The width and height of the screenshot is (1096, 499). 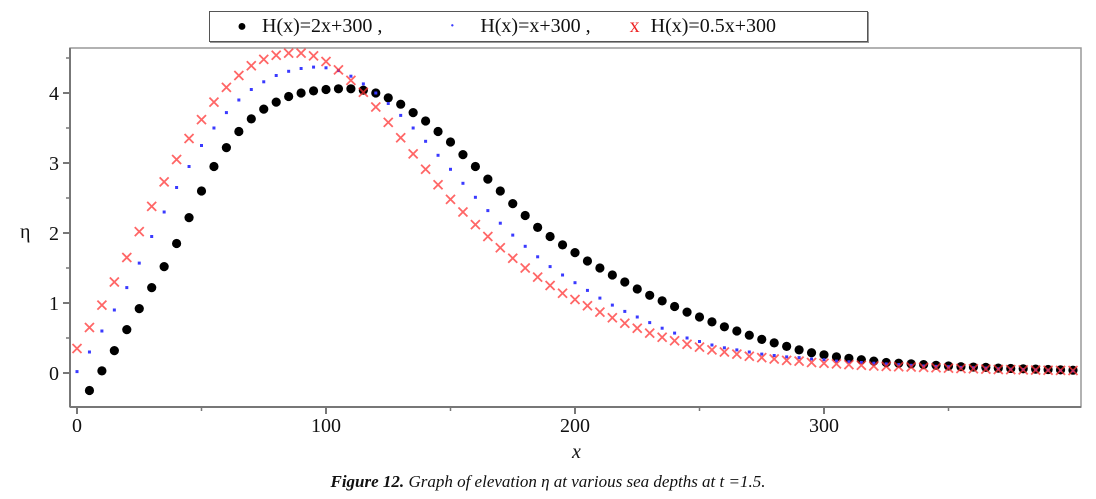 I want to click on y-tick-label: 0, so click(x=54, y=374).